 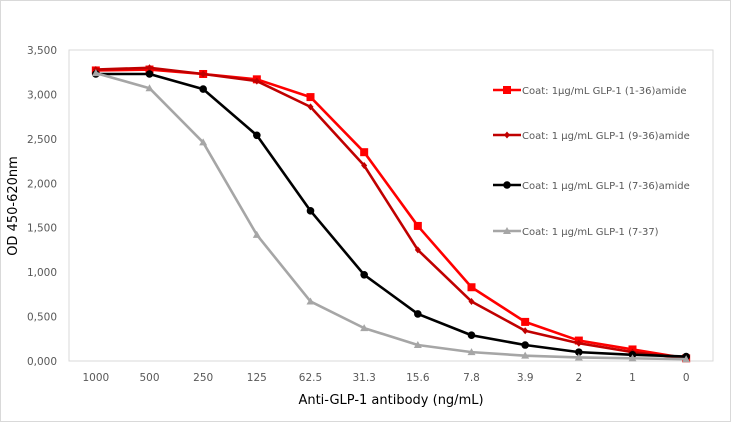 I want to click on legend-item: Coat: 1µg/mL GLP-1 (1-36)amide, so click(x=590, y=91).